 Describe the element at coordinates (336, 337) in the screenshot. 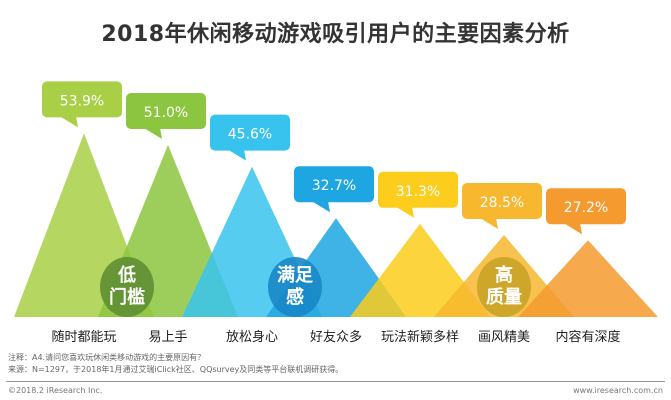

I see `category-label-4: 好友众多` at that location.